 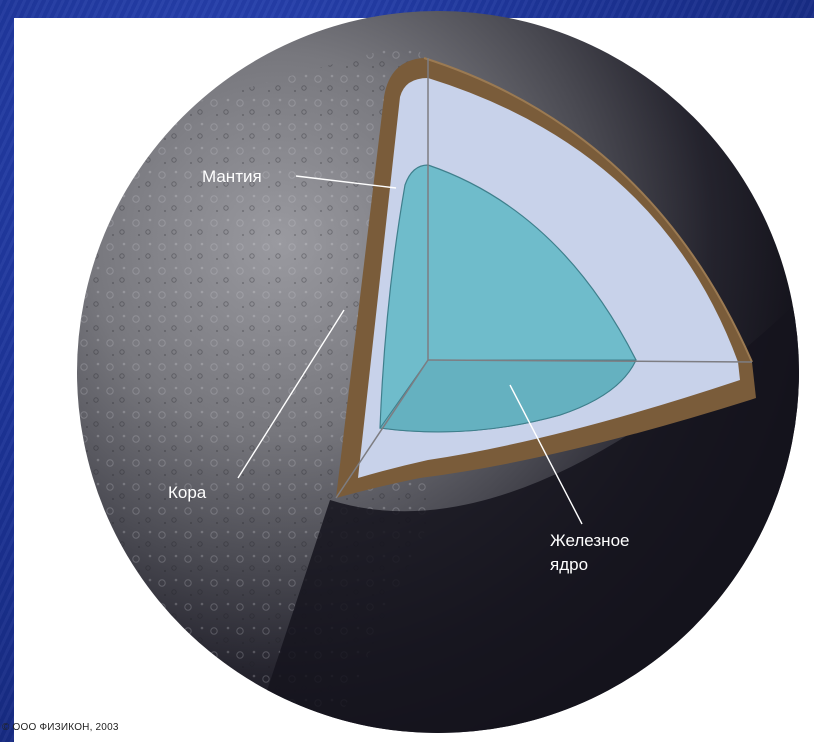 I want to click on mantle-label: Мантия, so click(x=232, y=176).